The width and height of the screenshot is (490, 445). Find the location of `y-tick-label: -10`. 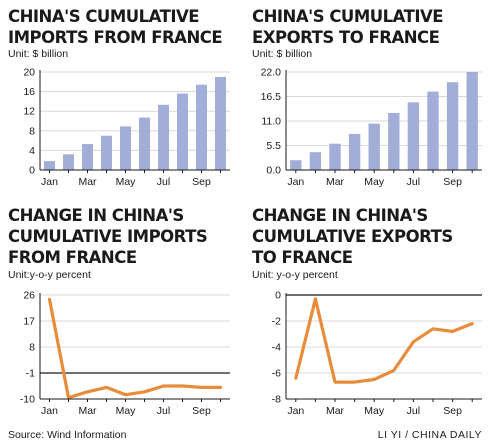

y-tick-label: -10 is located at coordinates (27, 400).